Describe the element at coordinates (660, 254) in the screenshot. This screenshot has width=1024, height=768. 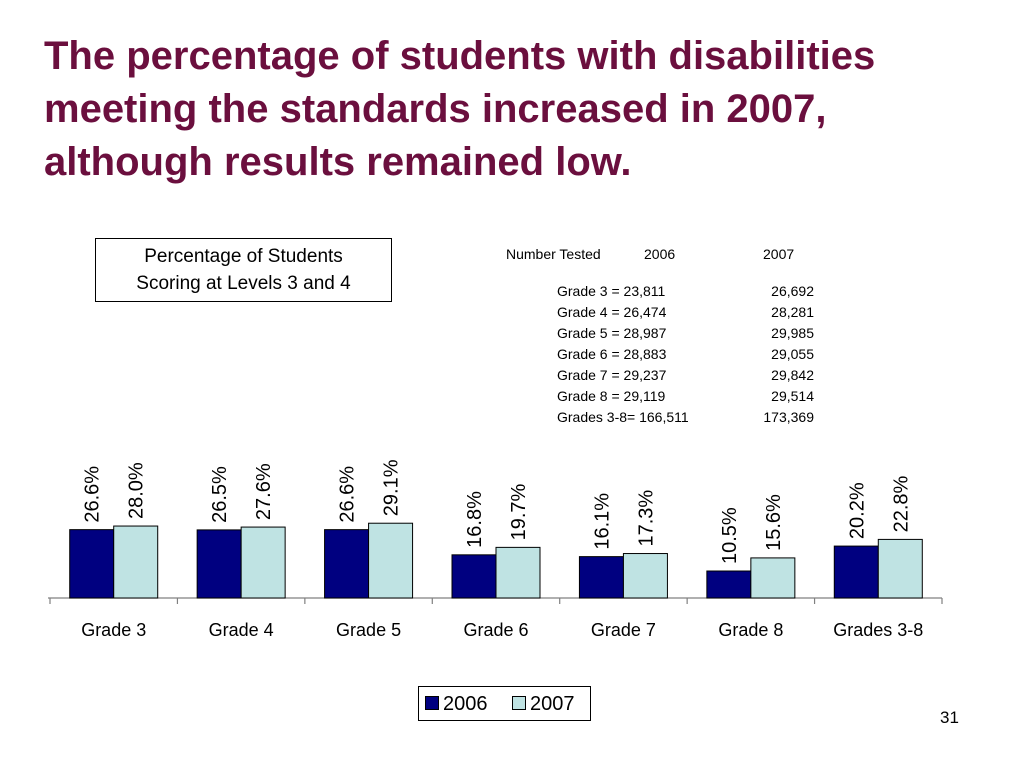
I see `number-tested-col-2006: 2006` at that location.